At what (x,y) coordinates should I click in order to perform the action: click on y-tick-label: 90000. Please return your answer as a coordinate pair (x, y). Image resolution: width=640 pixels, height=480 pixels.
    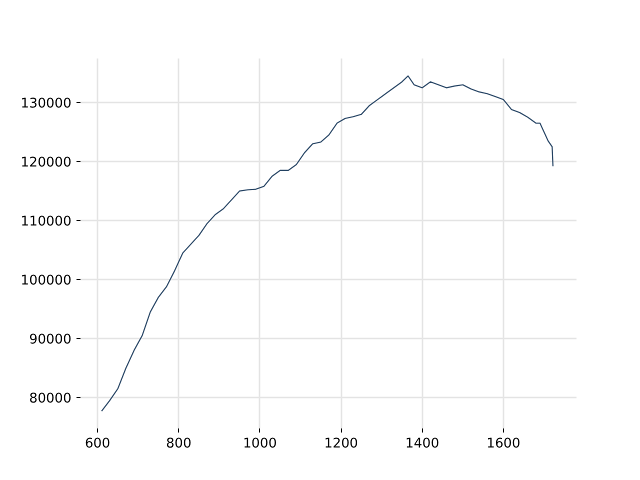
    Looking at the image, I should click on (50, 340).